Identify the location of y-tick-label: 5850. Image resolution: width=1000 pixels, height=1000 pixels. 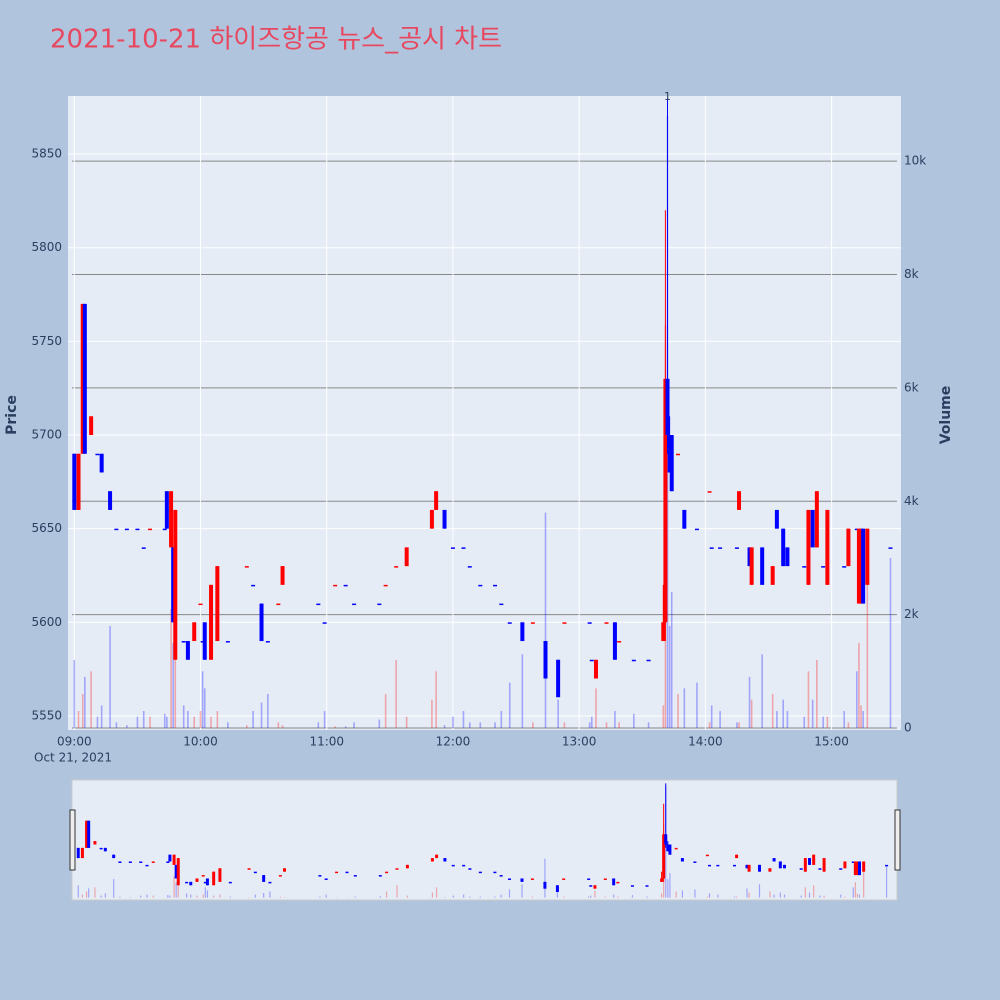
(46, 154).